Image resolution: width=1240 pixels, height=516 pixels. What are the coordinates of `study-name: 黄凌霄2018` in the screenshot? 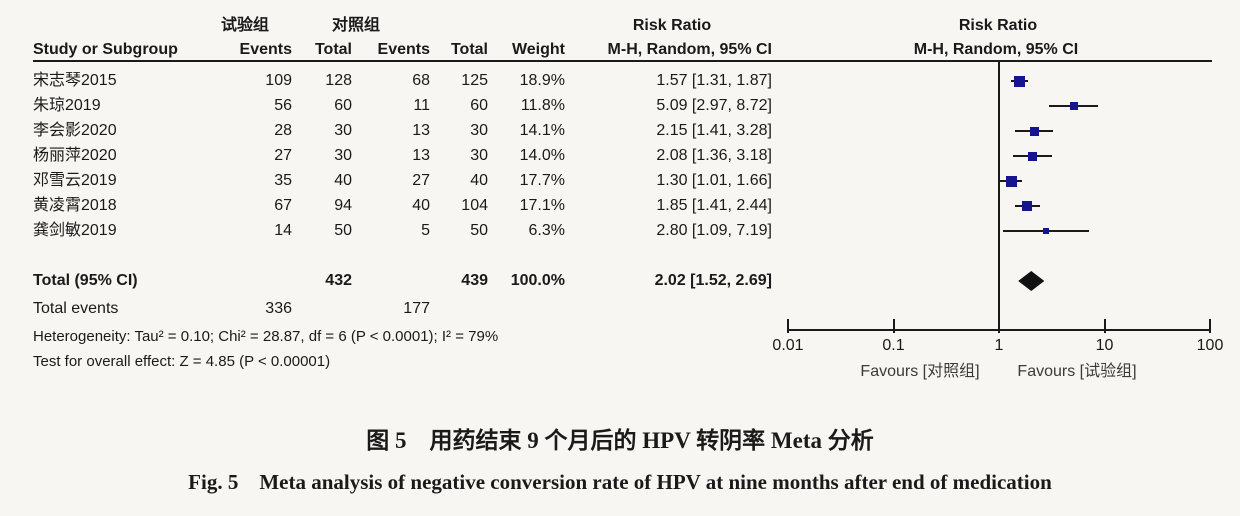 It's located at (75, 205).